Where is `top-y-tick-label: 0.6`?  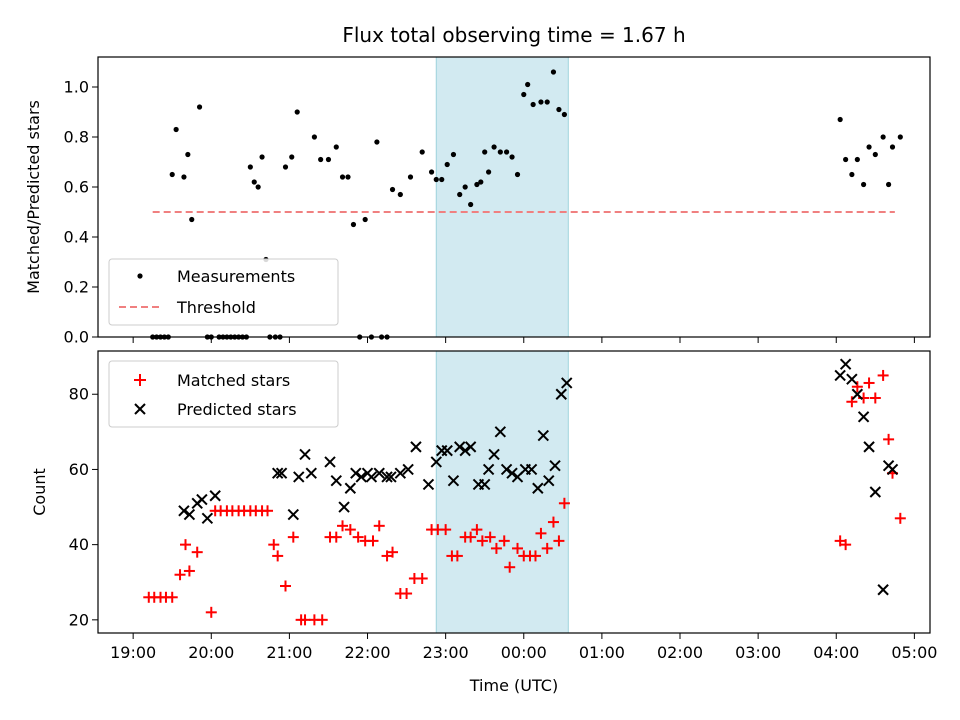 top-y-tick-label: 0.6 is located at coordinates (76, 187).